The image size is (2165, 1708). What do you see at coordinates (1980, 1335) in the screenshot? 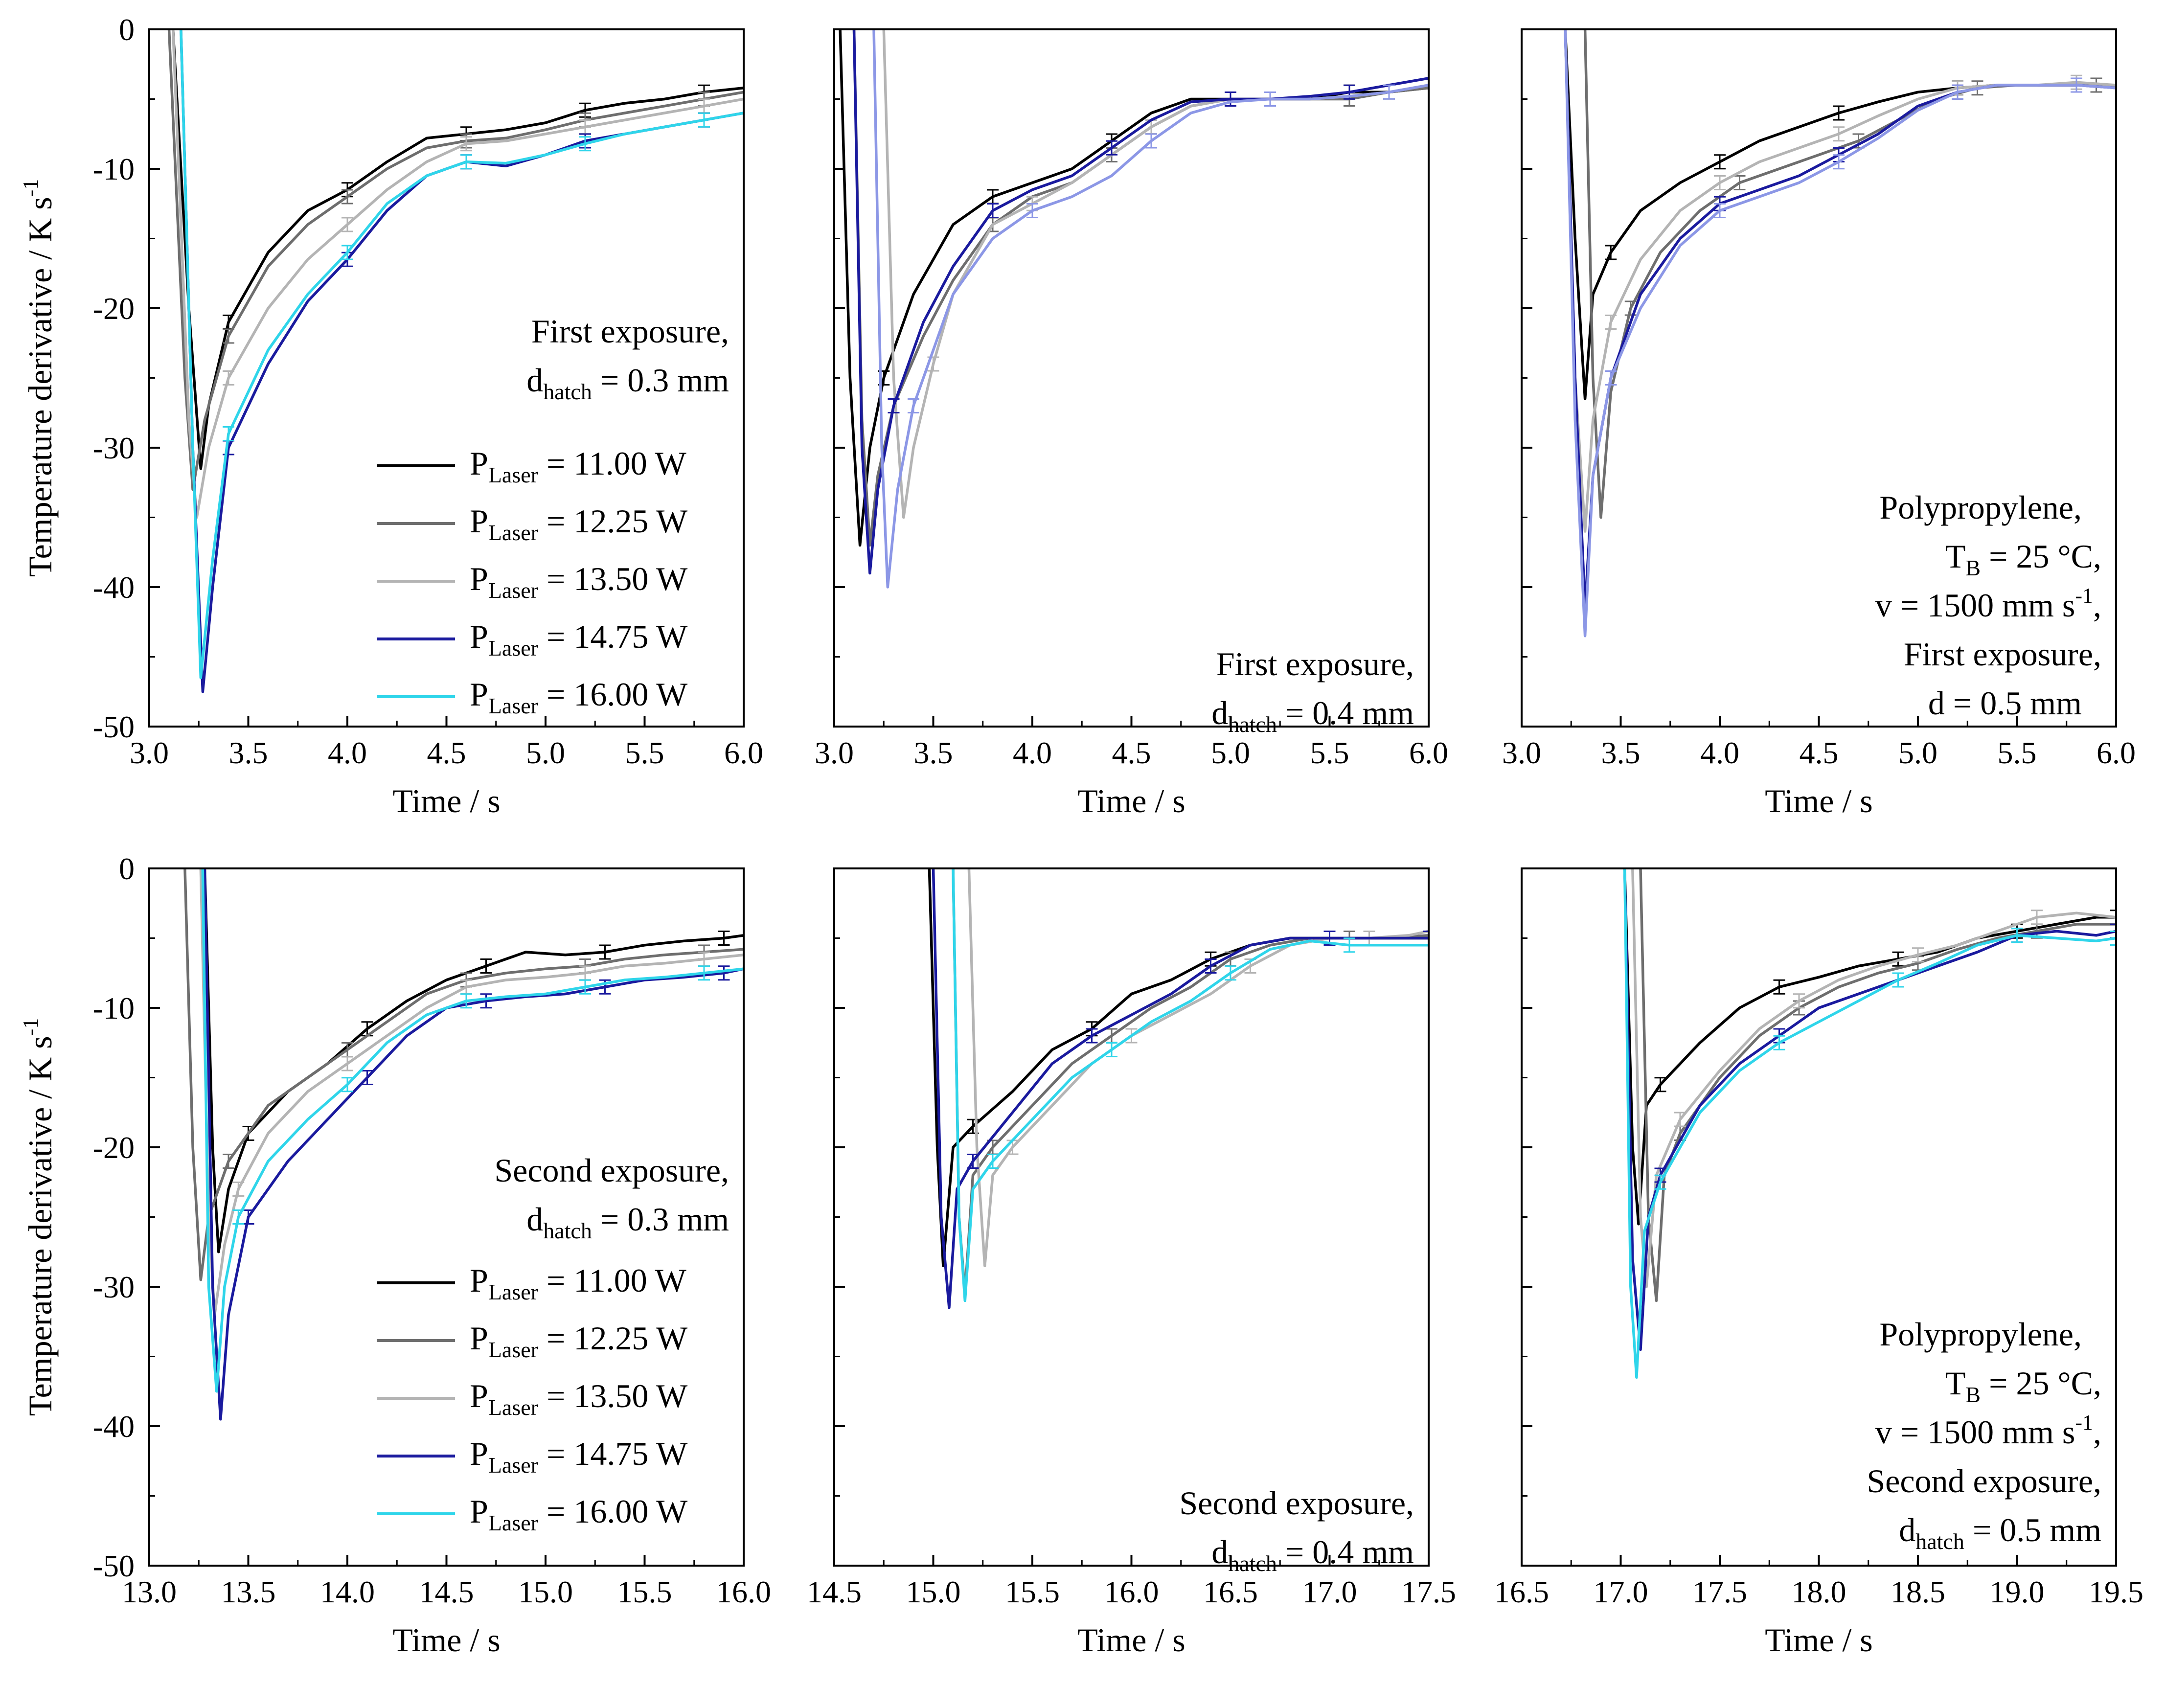
I see `annotation-line: Polypropylene,` at bounding box center [1980, 1335].